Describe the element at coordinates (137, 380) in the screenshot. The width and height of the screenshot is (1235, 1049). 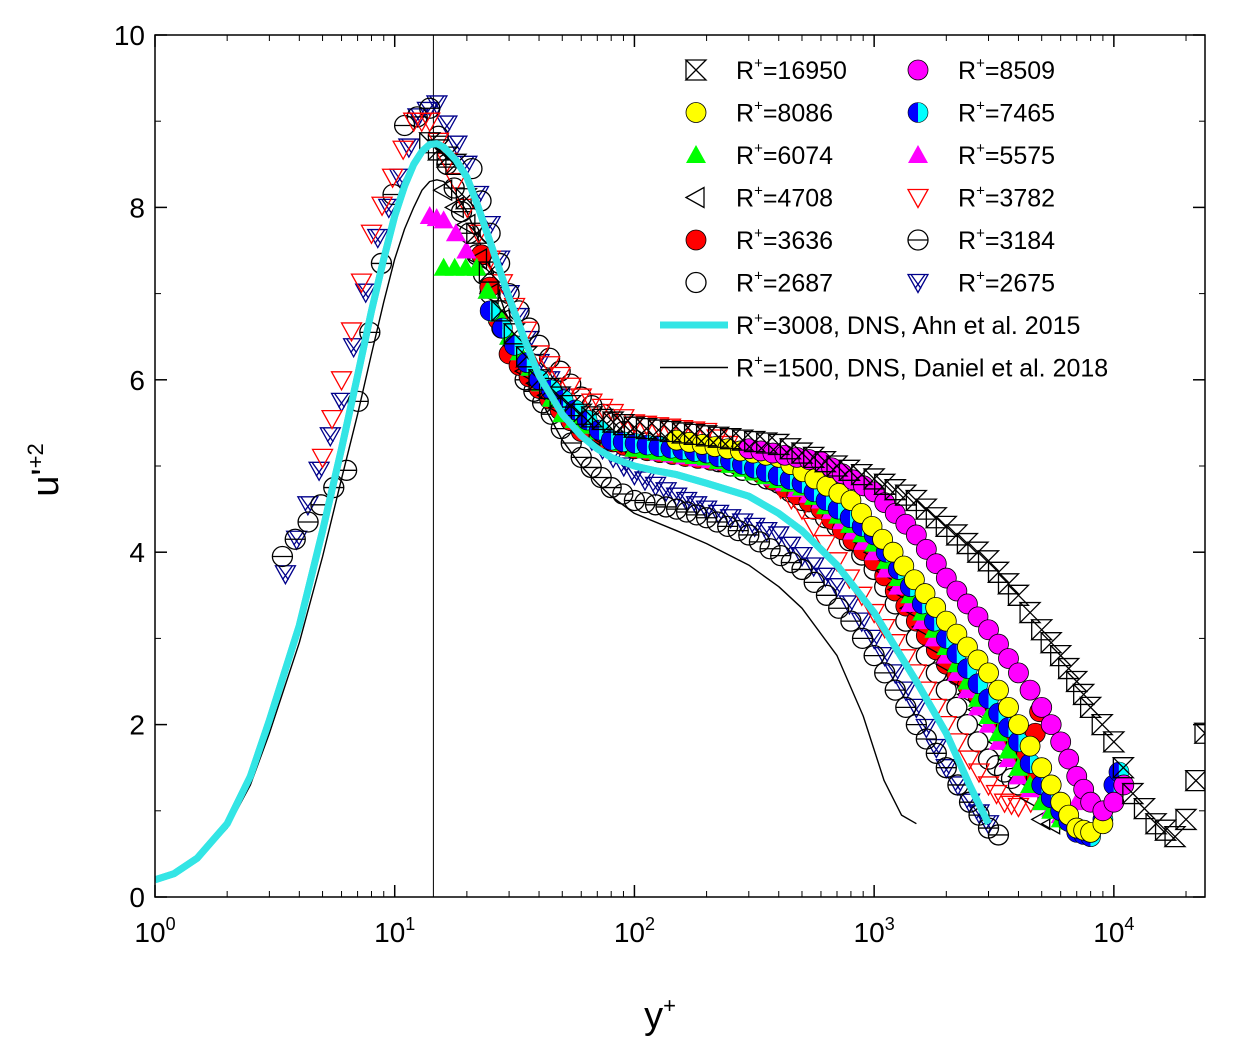
I see `y-tick-label: 6` at that location.